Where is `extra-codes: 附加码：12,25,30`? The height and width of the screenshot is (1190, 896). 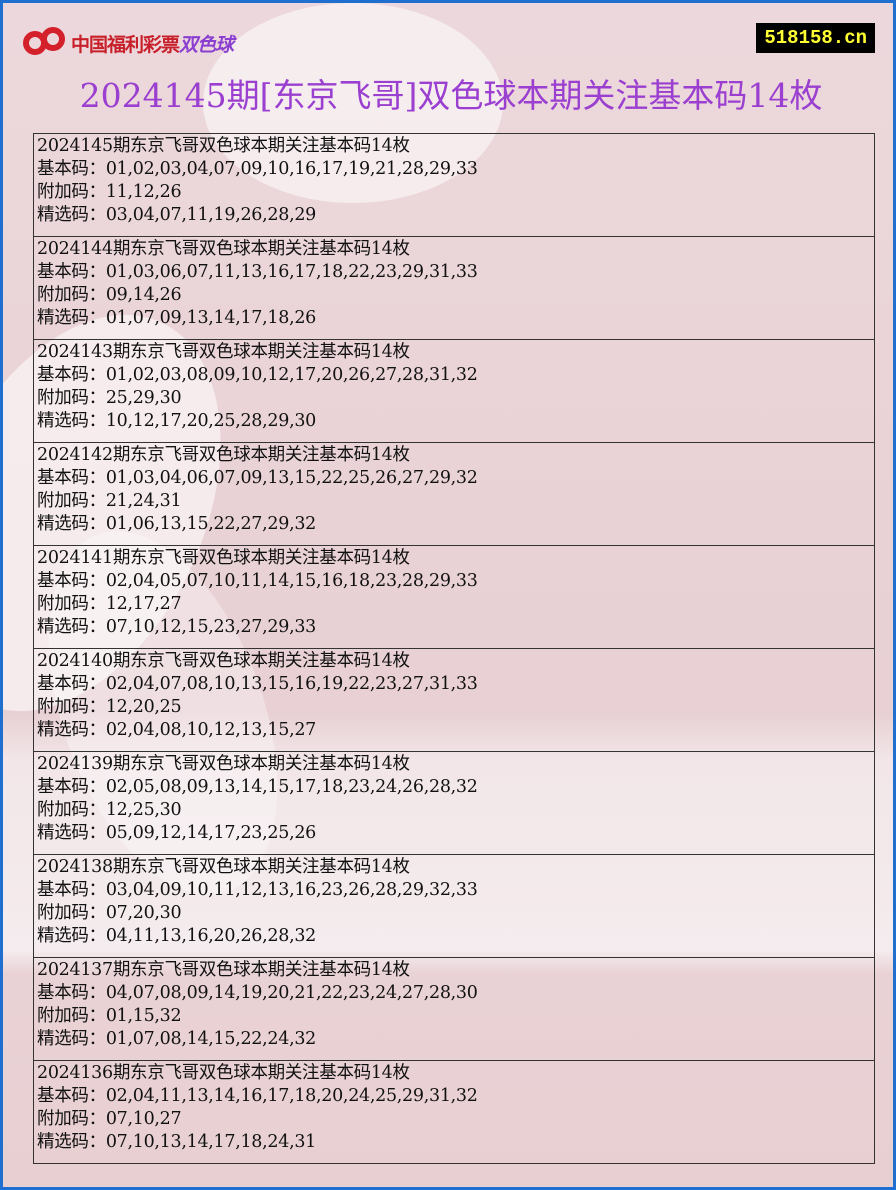
extra-codes: 附加码：12,25,30 is located at coordinates (455, 810).